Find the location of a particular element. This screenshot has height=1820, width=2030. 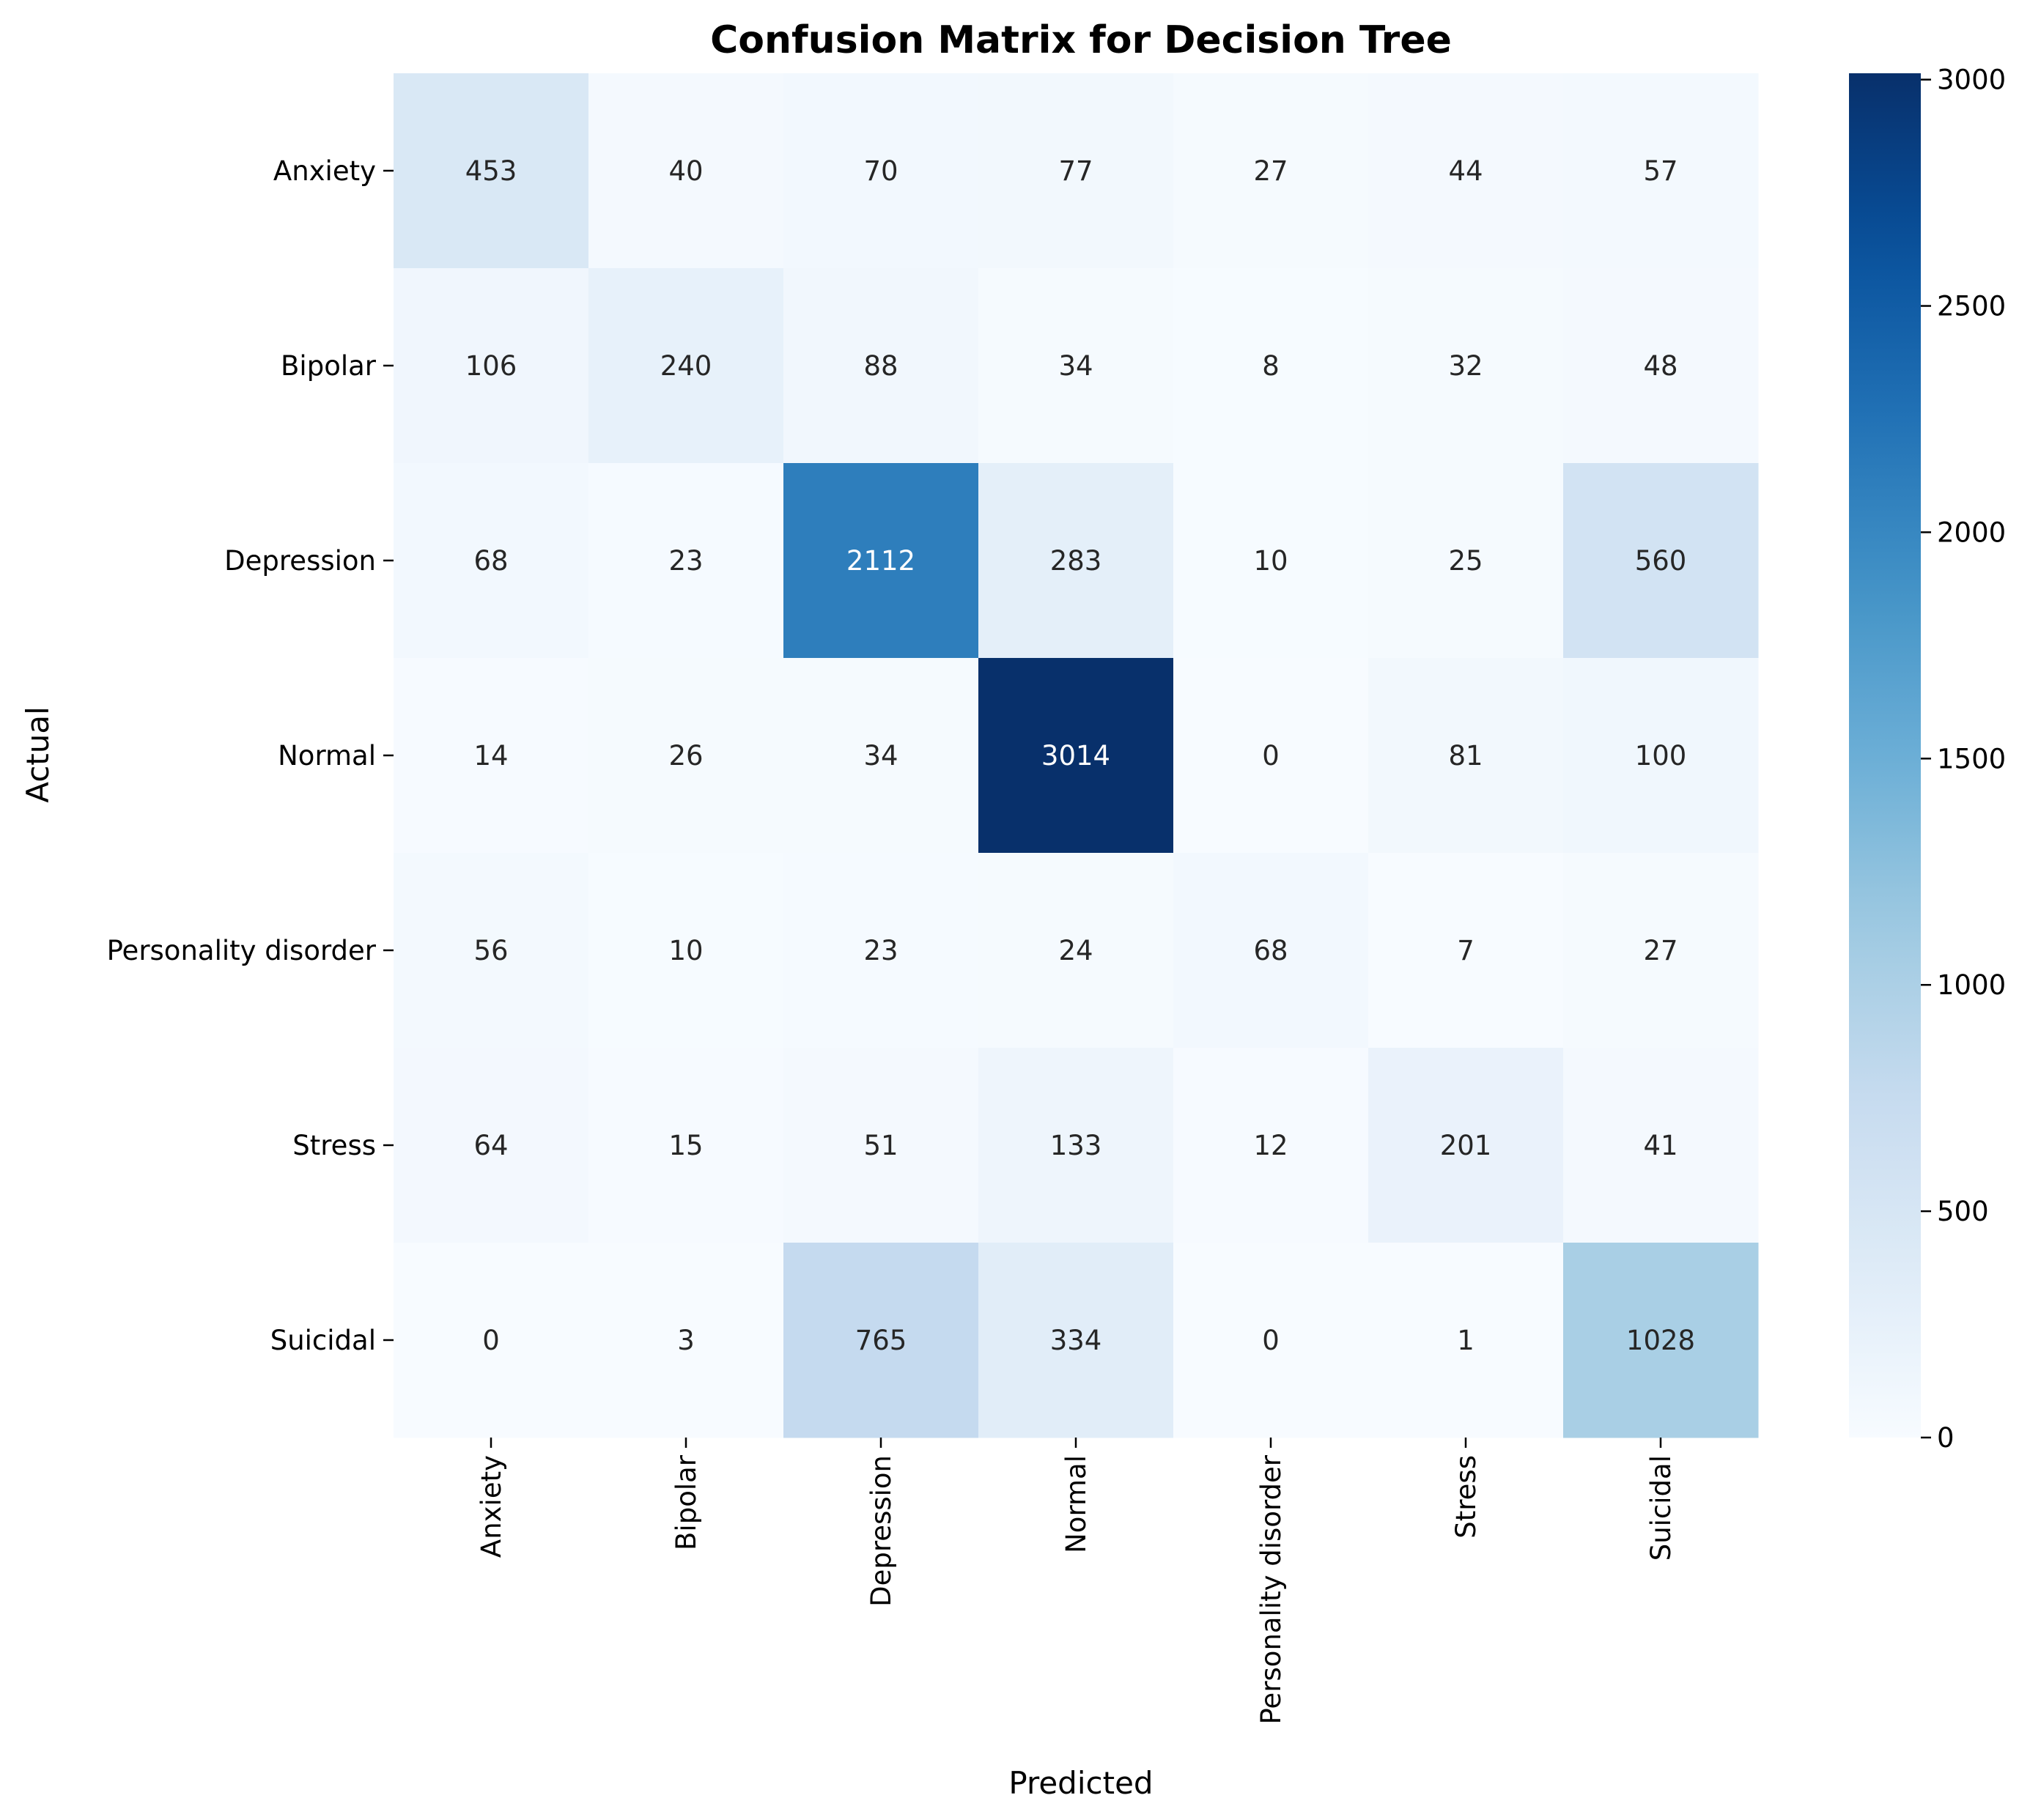

heatmap-cell-label: 24 is located at coordinates (1075, 951).